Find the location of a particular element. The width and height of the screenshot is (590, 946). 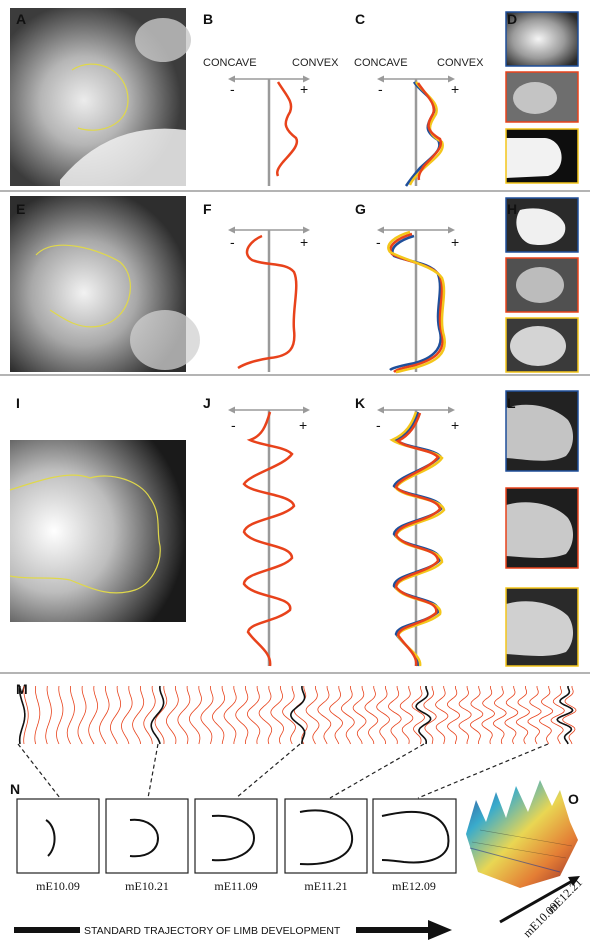

surface-axis-end: mE12.21 is located at coordinates (564, 895).